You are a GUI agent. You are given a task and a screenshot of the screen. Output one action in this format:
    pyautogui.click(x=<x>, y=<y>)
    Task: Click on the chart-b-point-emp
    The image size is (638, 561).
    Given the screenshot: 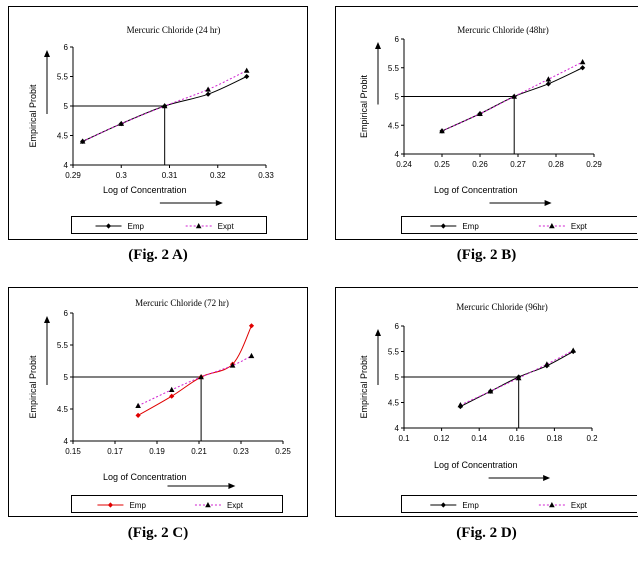 What is the action you would take?
    pyautogui.click(x=548, y=84)
    